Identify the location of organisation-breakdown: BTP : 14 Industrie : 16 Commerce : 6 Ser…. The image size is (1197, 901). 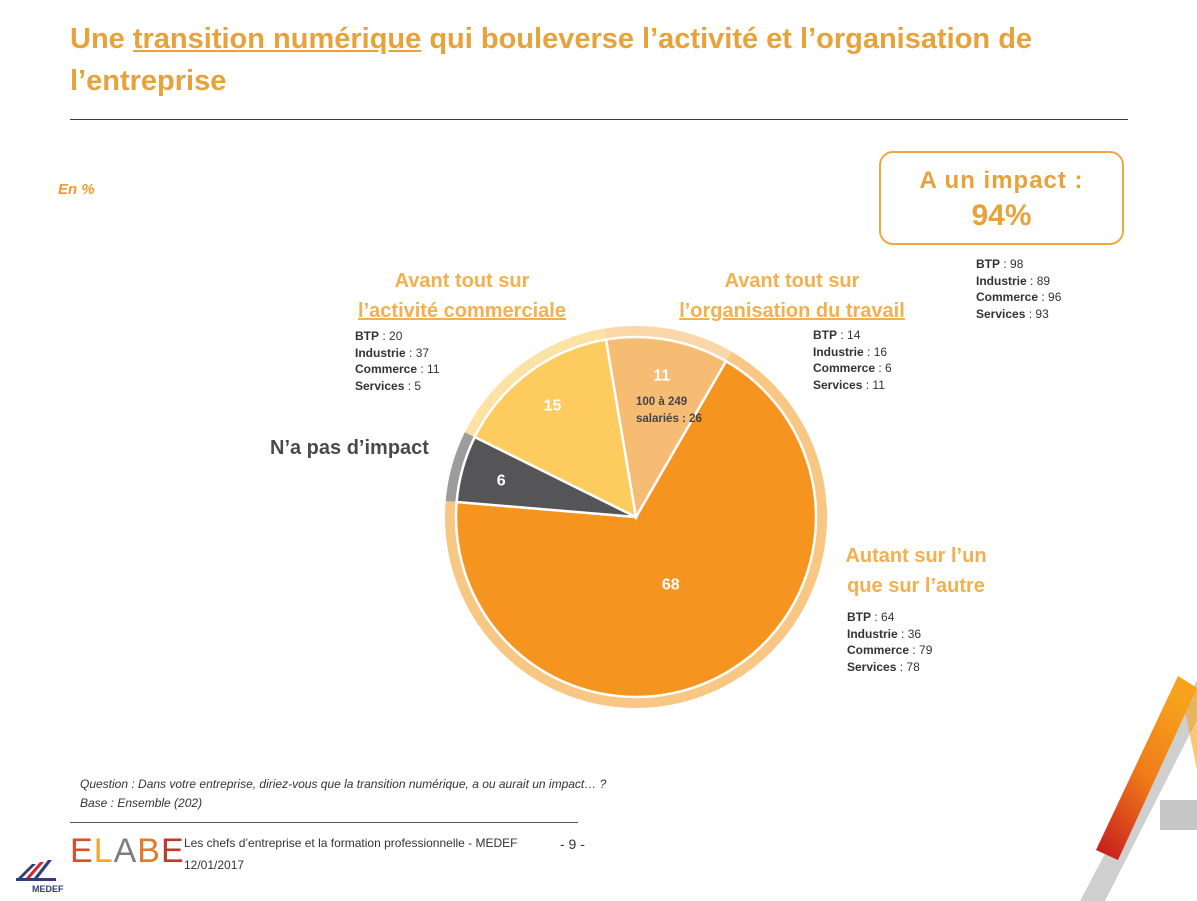
(852, 360).